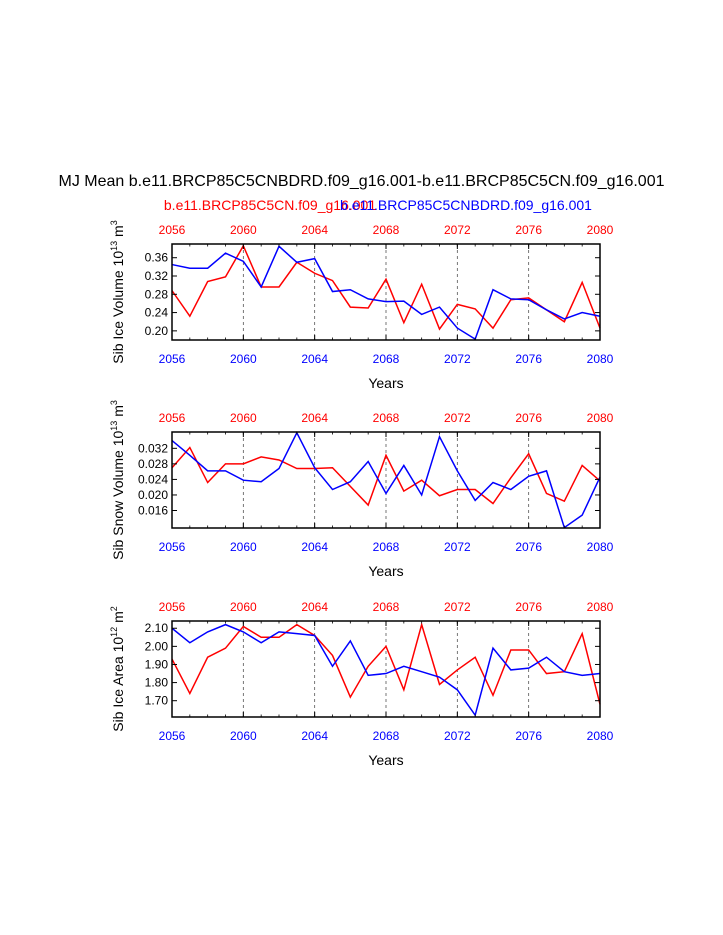 This screenshot has height=935, width=723. I want to click on y-tick-label: 0.020, so click(153, 495).